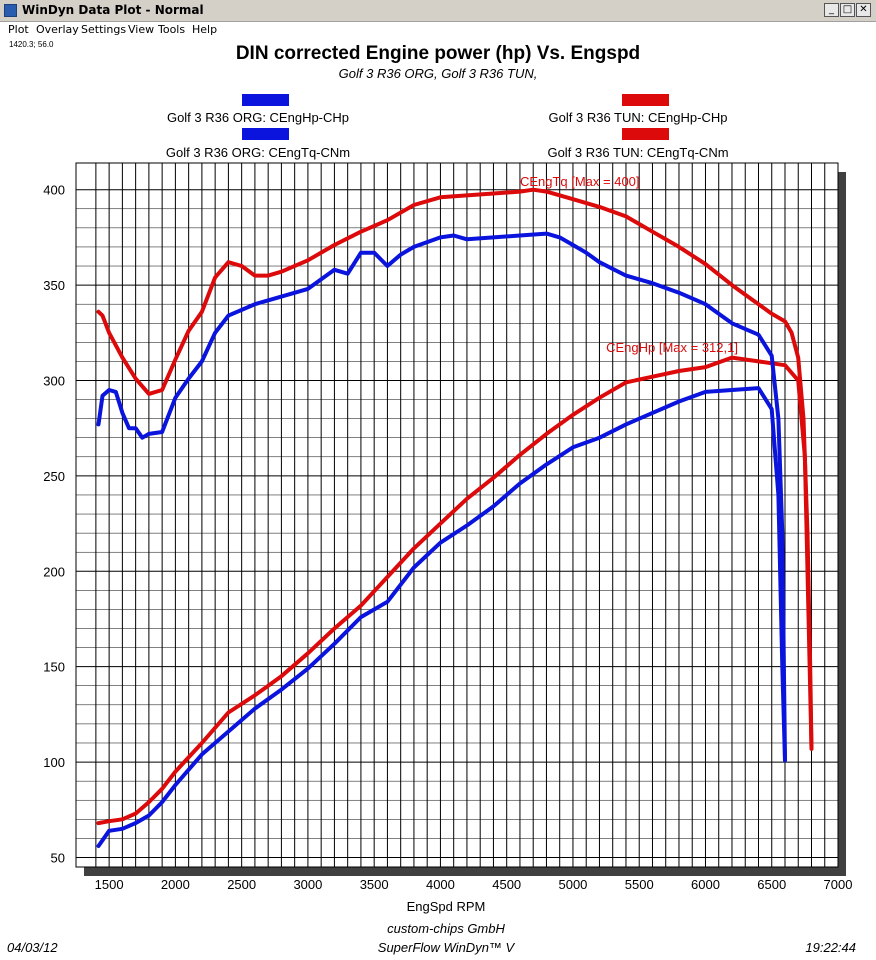 The image size is (876, 960). Describe the element at coordinates (54, 667) in the screenshot. I see `y-tick-label: 150` at that location.